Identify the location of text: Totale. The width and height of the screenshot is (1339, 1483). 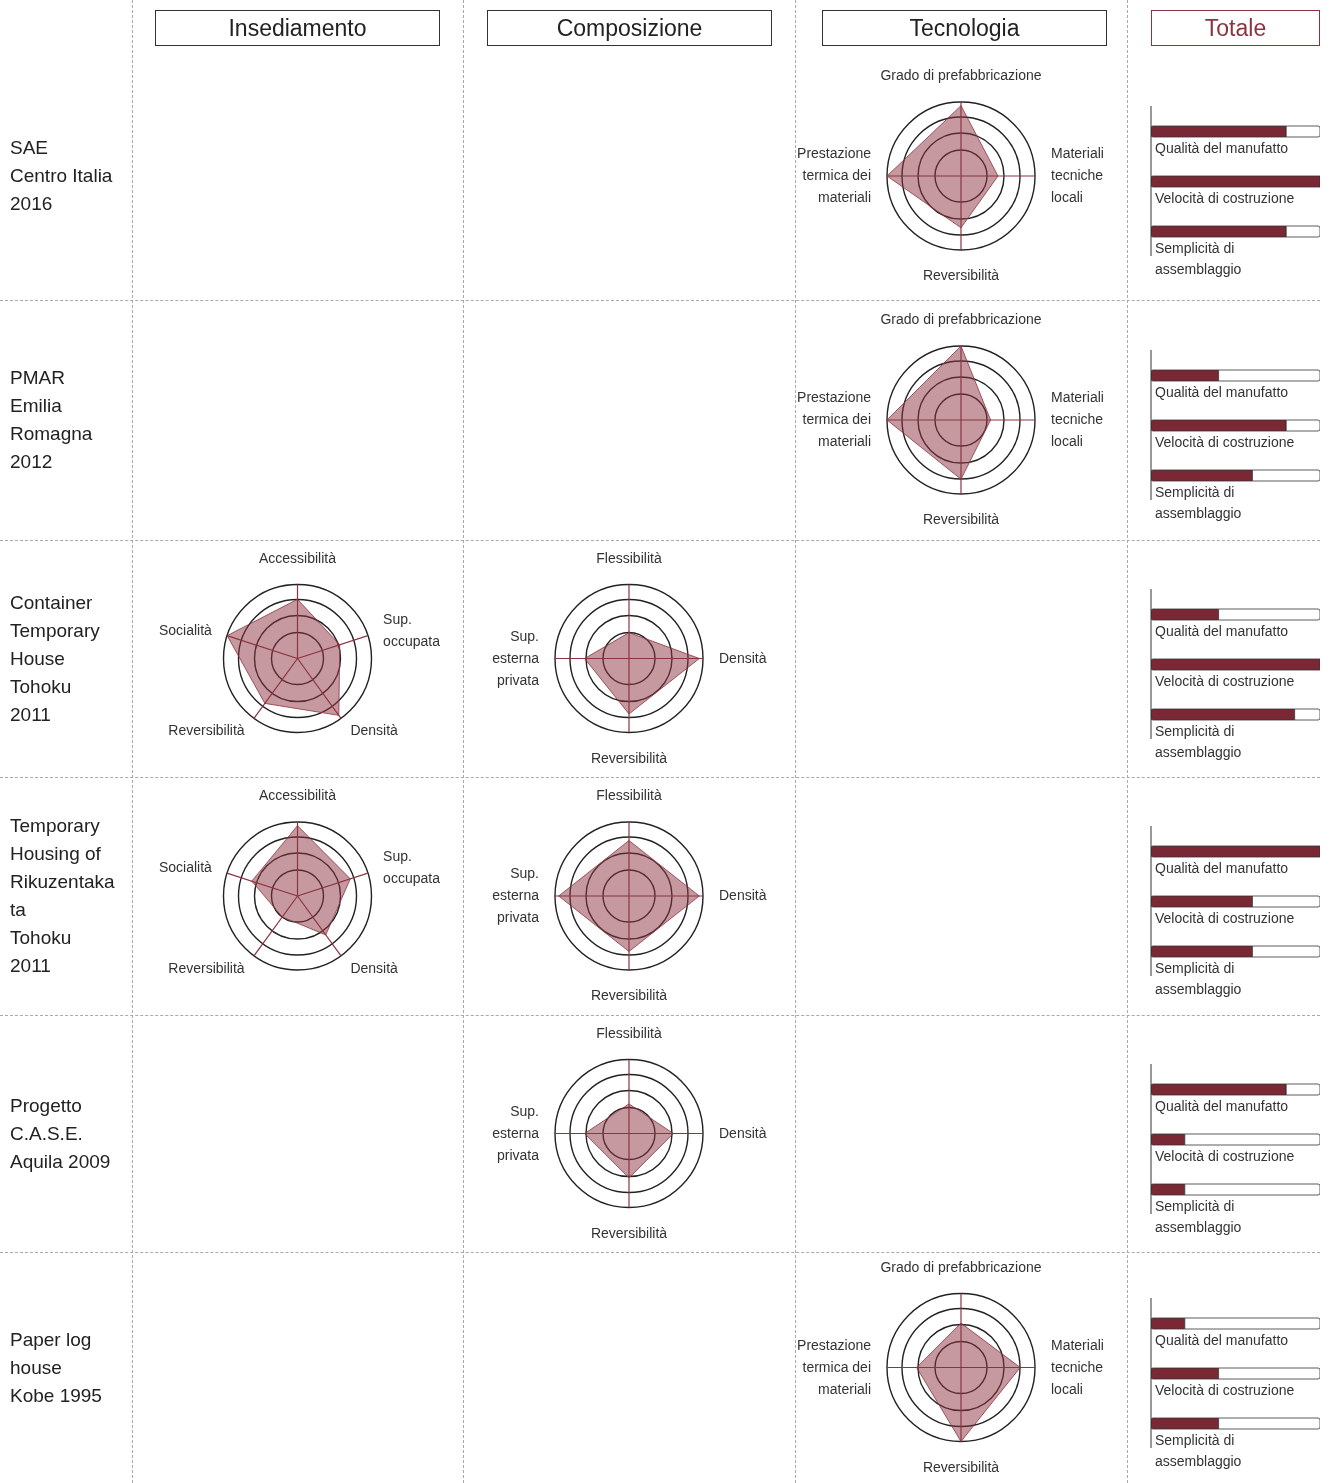
(1235, 28).